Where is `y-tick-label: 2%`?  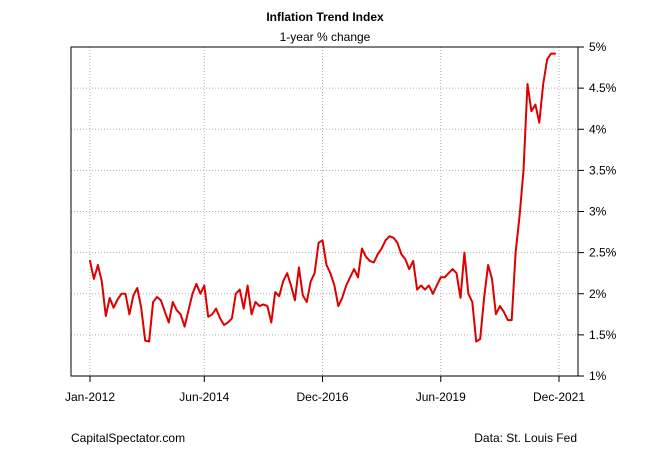
y-tick-label: 2% is located at coordinates (598, 294).